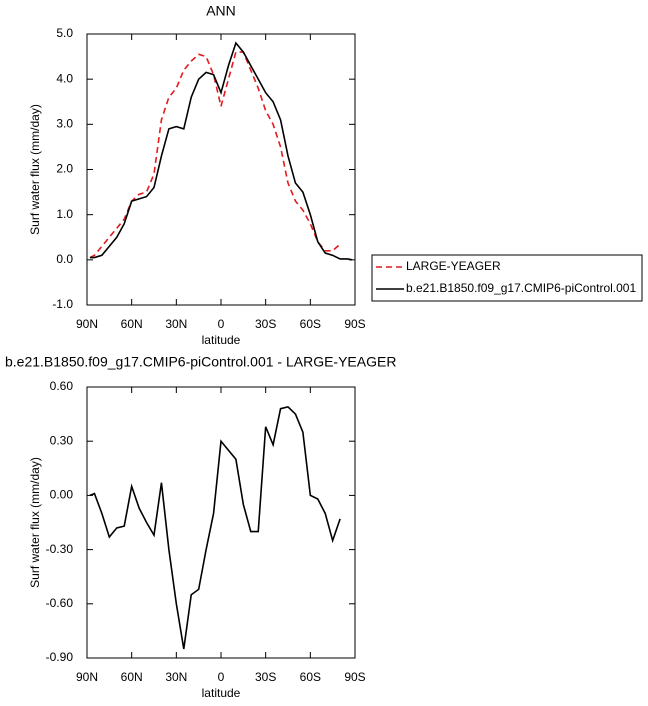  Describe the element at coordinates (221, 11) in the screenshot. I see `chart-title: ANN` at that location.